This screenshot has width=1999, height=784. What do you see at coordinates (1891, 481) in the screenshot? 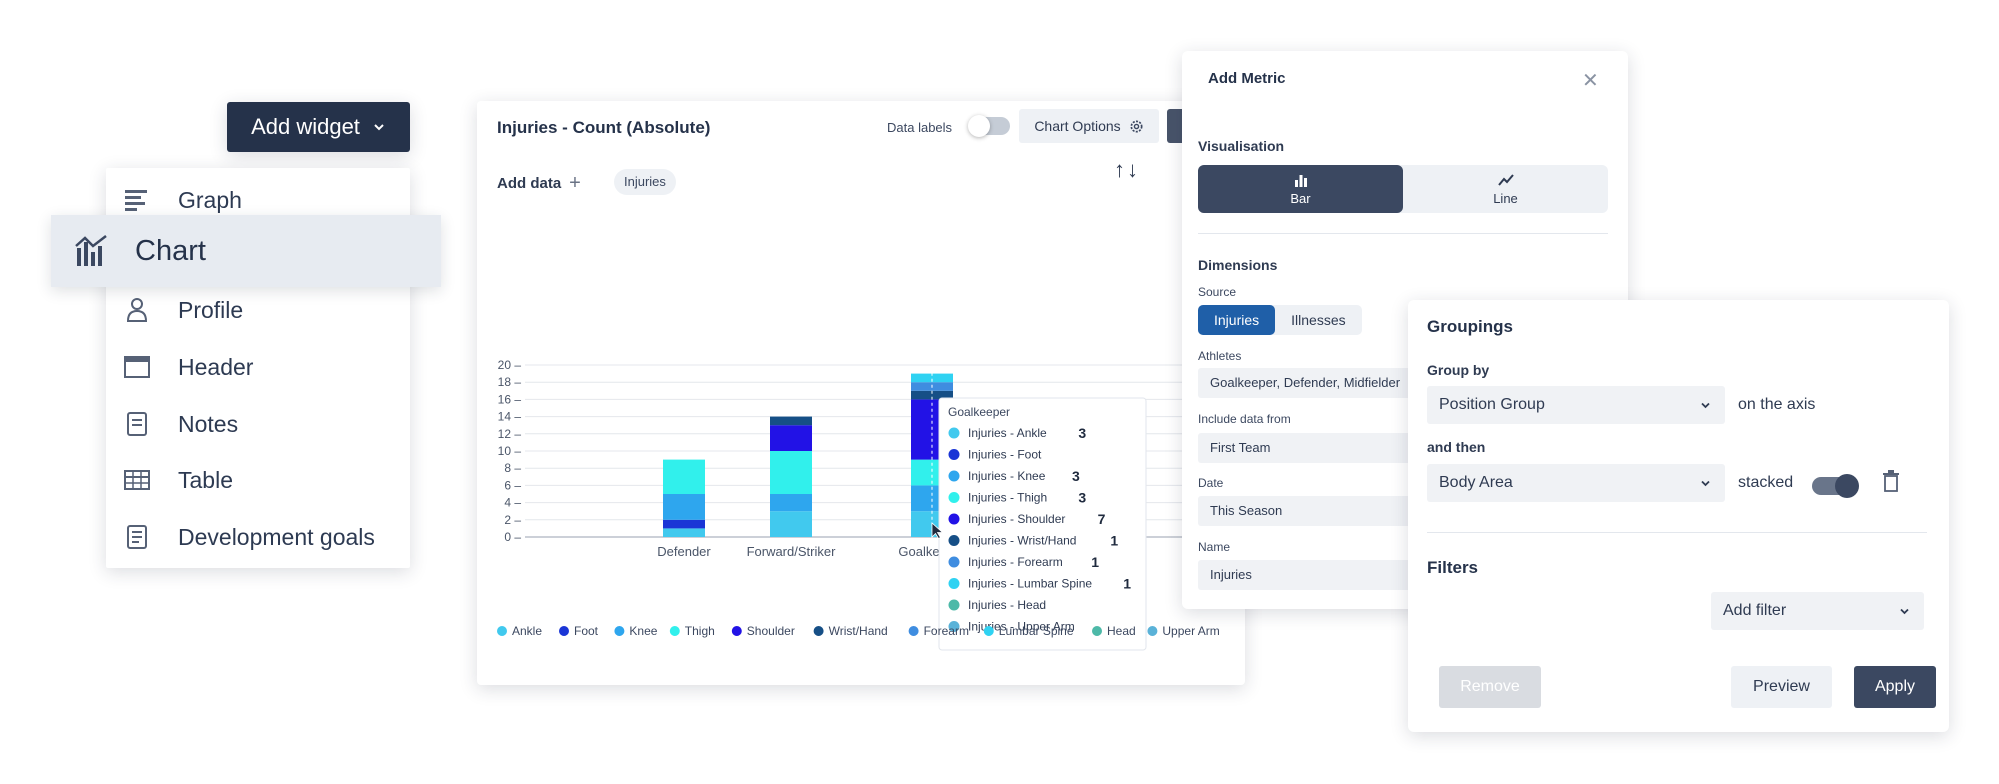
I see `trash-icon` at bounding box center [1891, 481].